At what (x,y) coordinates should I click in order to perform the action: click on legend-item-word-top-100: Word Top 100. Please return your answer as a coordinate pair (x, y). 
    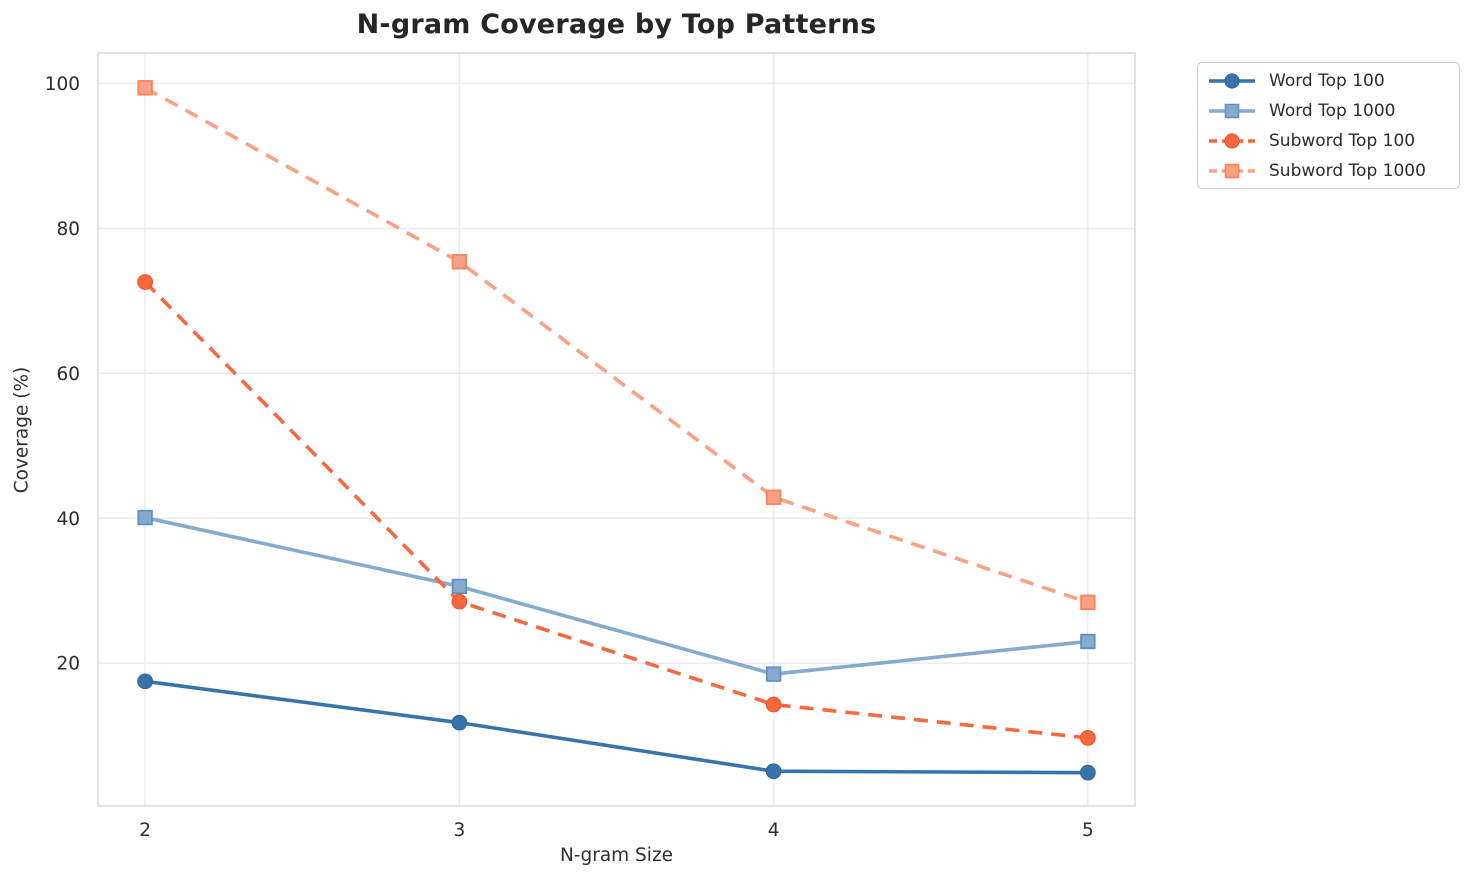
    Looking at the image, I should click on (1333, 81).